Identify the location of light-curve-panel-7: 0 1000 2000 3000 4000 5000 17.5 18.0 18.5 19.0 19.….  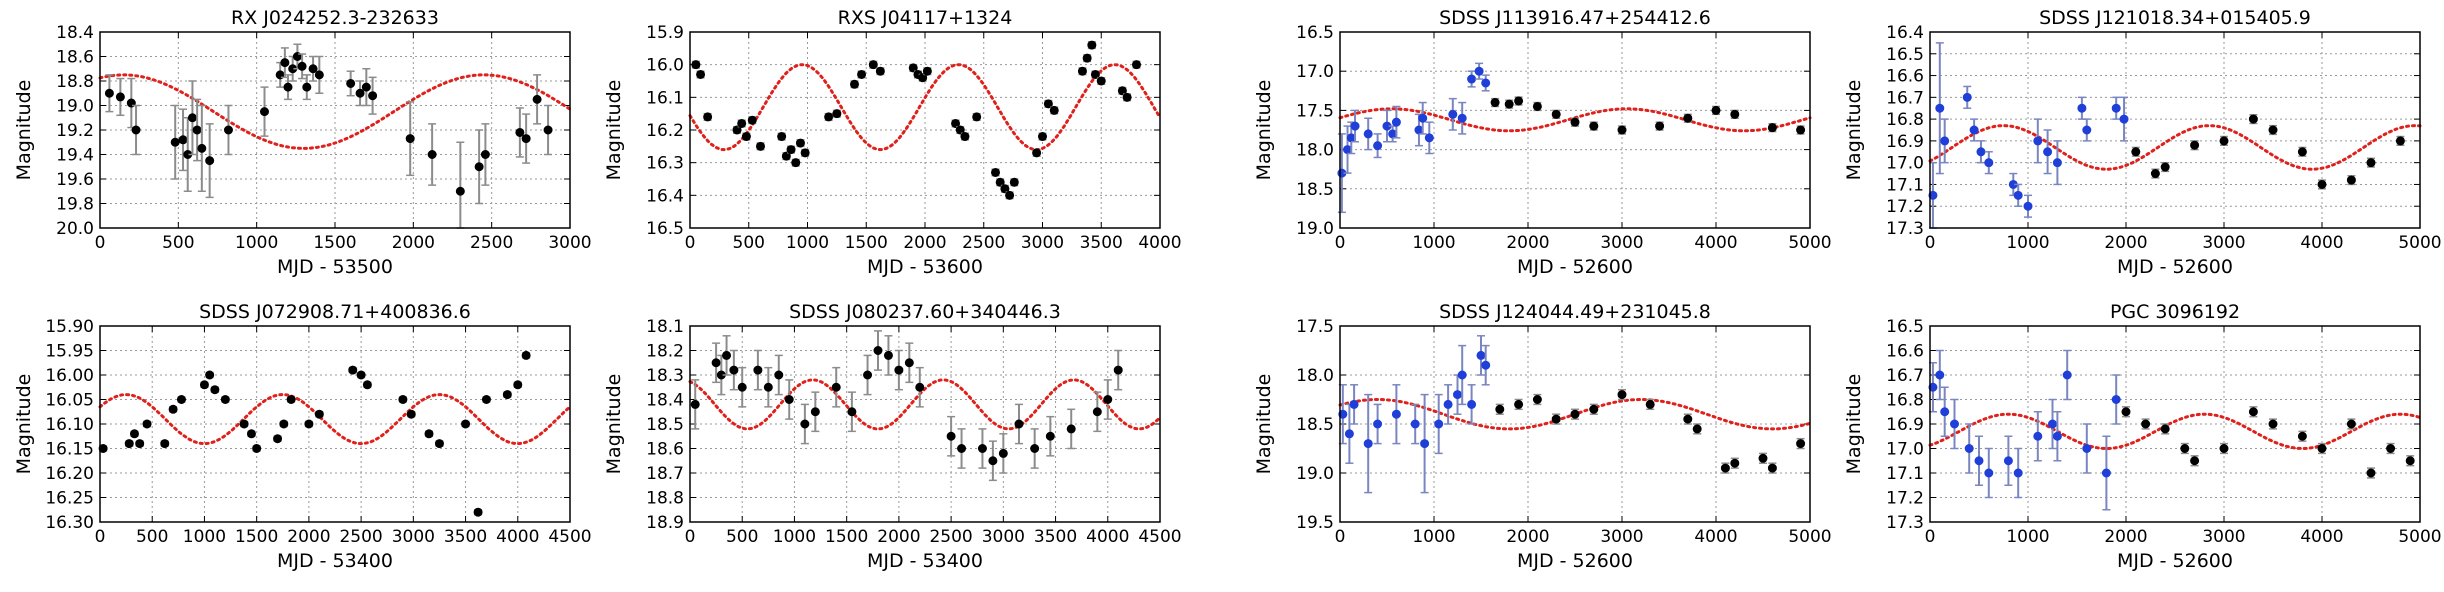
(1542, 436).